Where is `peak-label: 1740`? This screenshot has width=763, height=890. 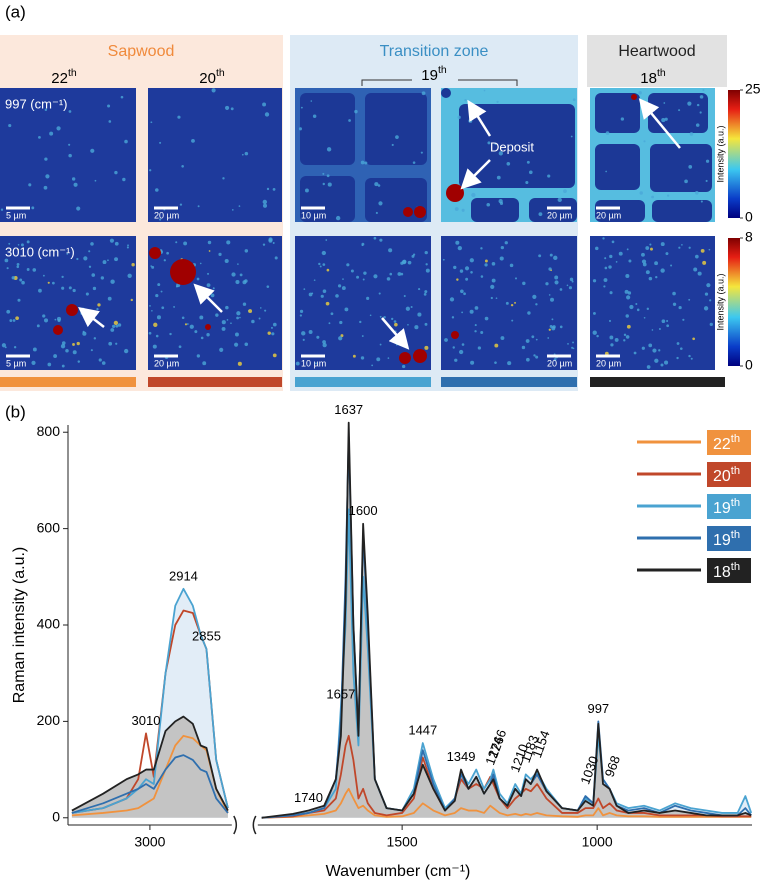 peak-label: 1740 is located at coordinates (308, 797).